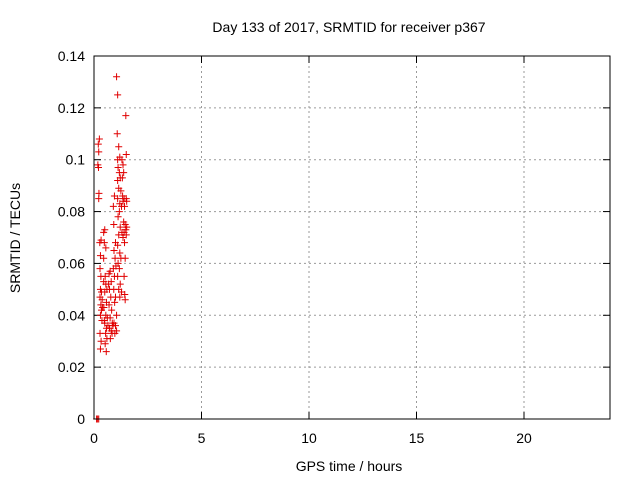  What do you see at coordinates (81, 419) in the screenshot?
I see `y-tick-label: 0` at bounding box center [81, 419].